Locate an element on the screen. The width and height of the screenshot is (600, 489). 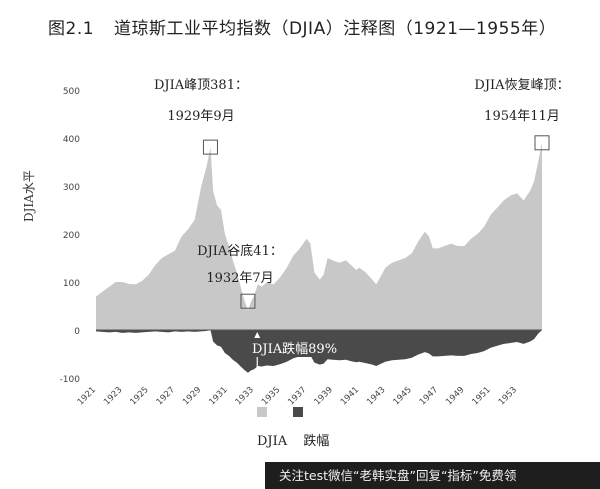
legend-swatch-djia is located at coordinates (262, 412).